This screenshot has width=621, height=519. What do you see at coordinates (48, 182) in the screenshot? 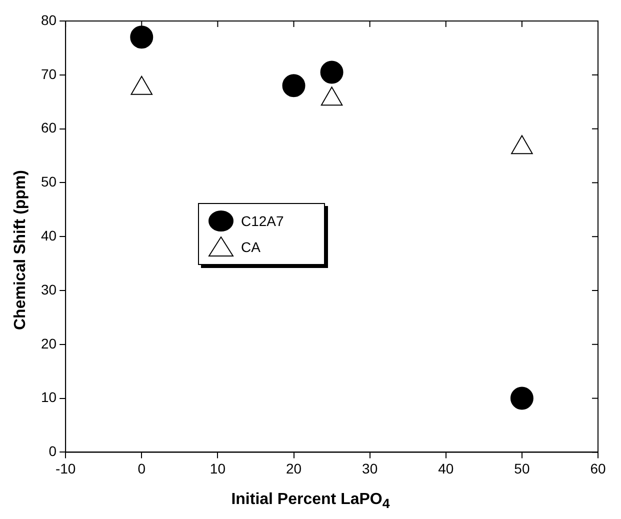
I see `y-tick-label: 50` at bounding box center [48, 182].